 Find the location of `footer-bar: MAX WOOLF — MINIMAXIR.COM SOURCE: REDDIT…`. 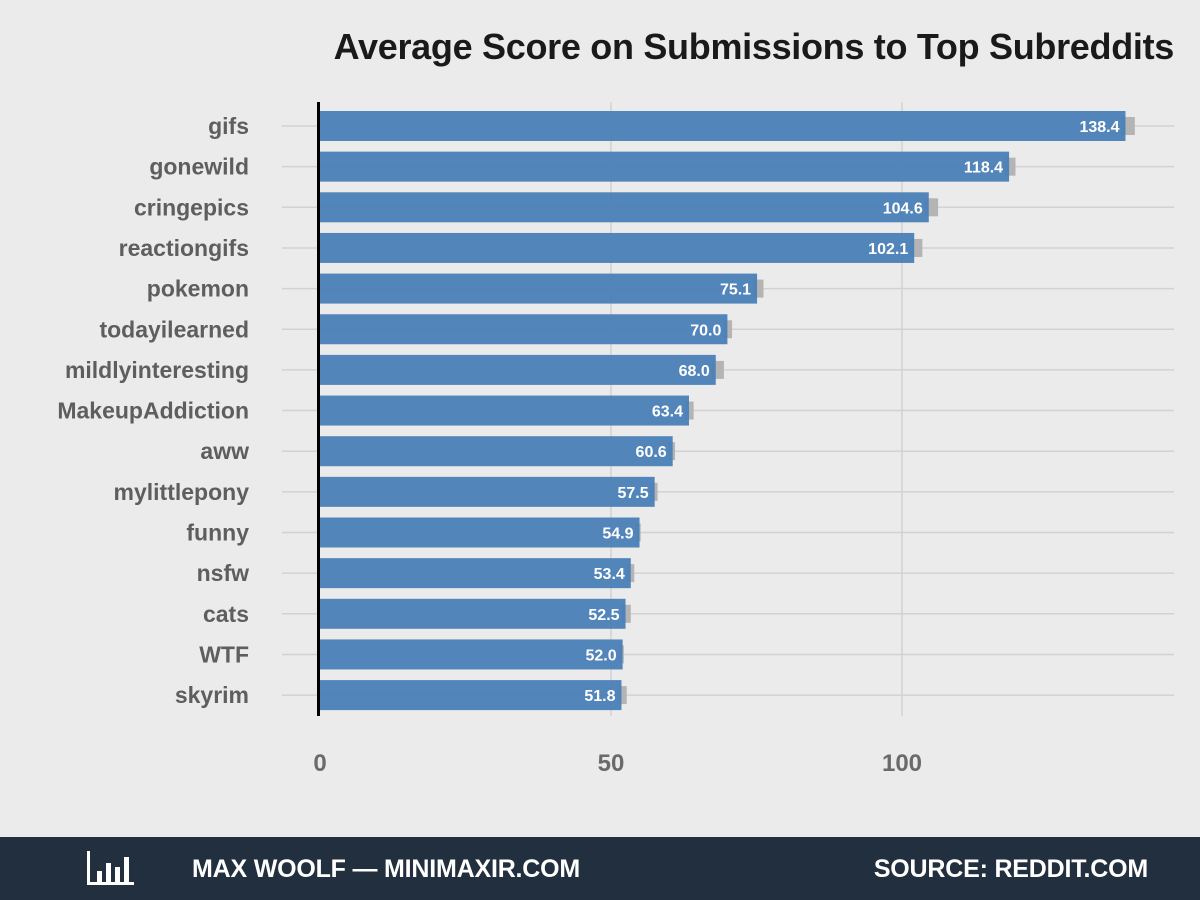

footer-bar: MAX WOOLF — MINIMAXIR.COM SOURCE: REDDIT… is located at coordinates (600, 868).